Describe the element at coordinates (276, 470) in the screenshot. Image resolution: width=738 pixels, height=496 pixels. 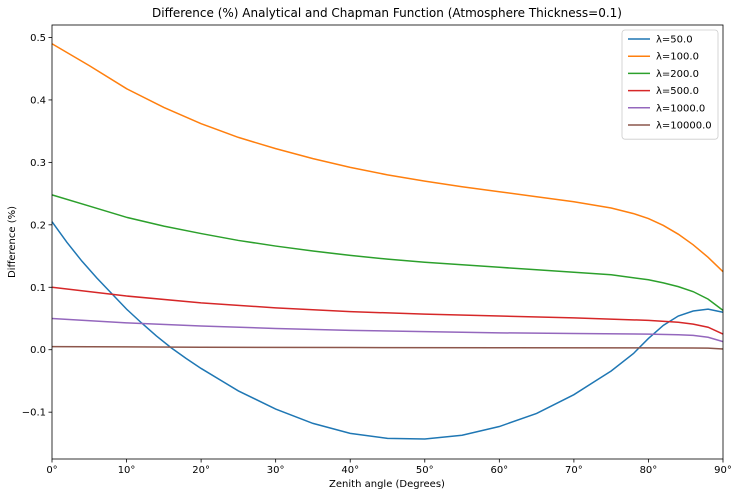
I see `x-tick-label: 30°` at that location.